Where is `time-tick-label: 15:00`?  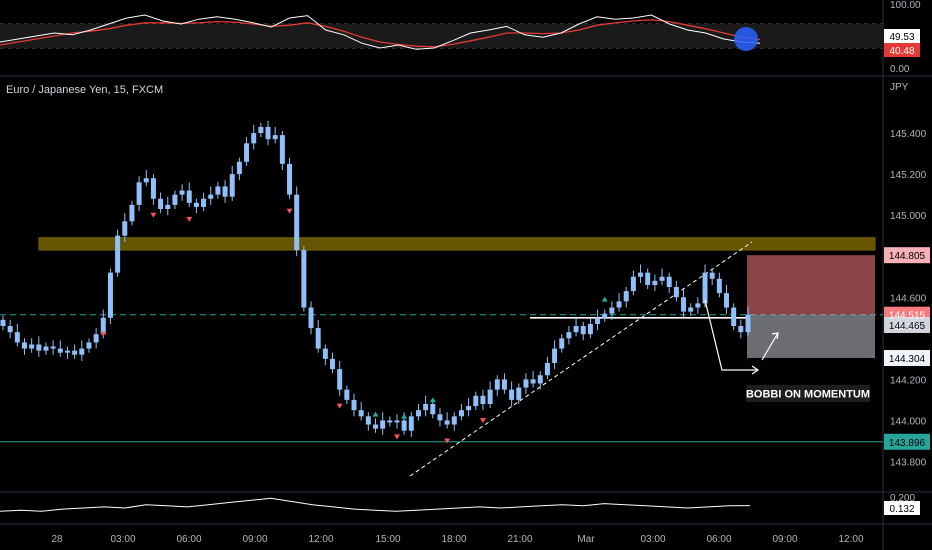 time-tick-label: 15:00 is located at coordinates (387, 539).